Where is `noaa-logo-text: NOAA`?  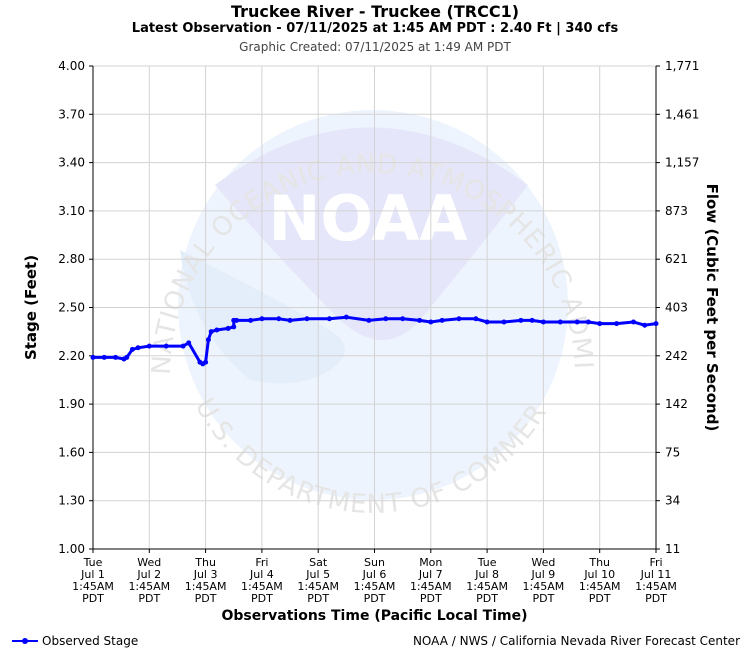
noaa-logo-text: NOAA is located at coordinates (368, 218).